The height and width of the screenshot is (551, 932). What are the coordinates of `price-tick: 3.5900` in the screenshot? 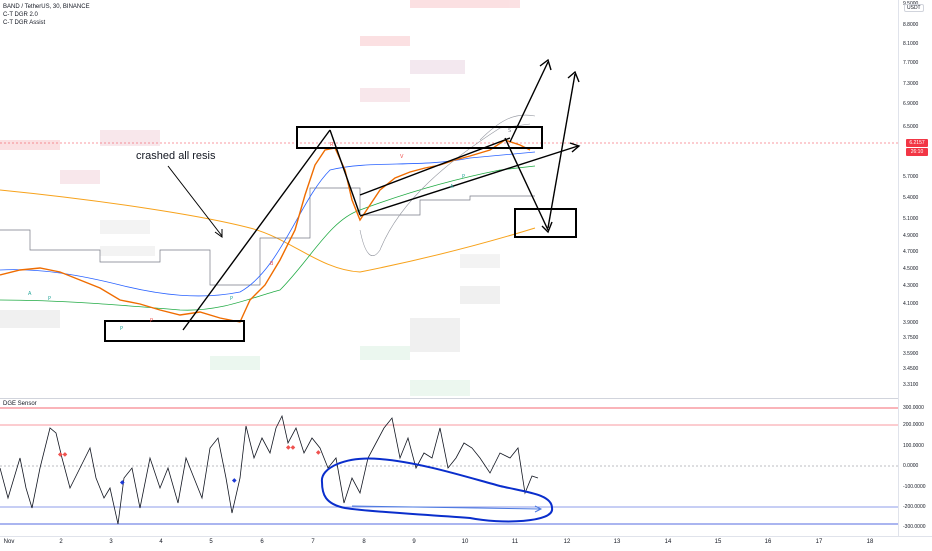 It's located at (911, 354).